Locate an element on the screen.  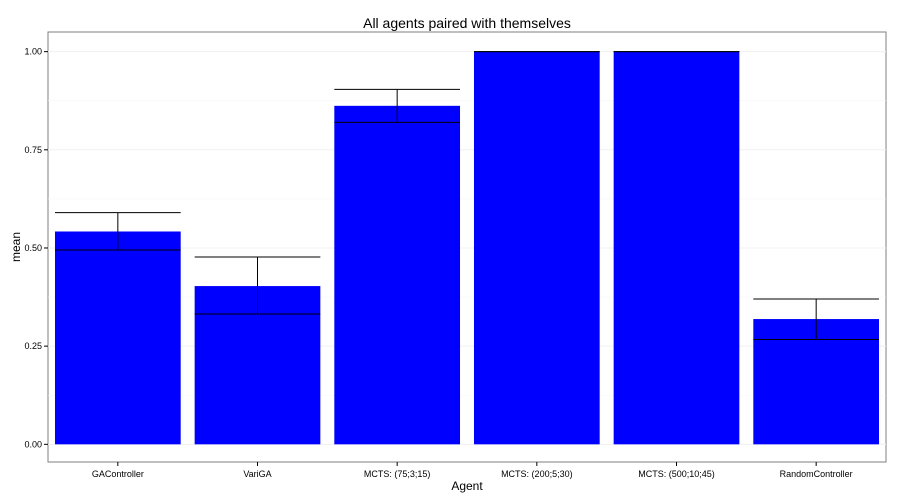
x-tick-label: RandomController is located at coordinates (816, 474).